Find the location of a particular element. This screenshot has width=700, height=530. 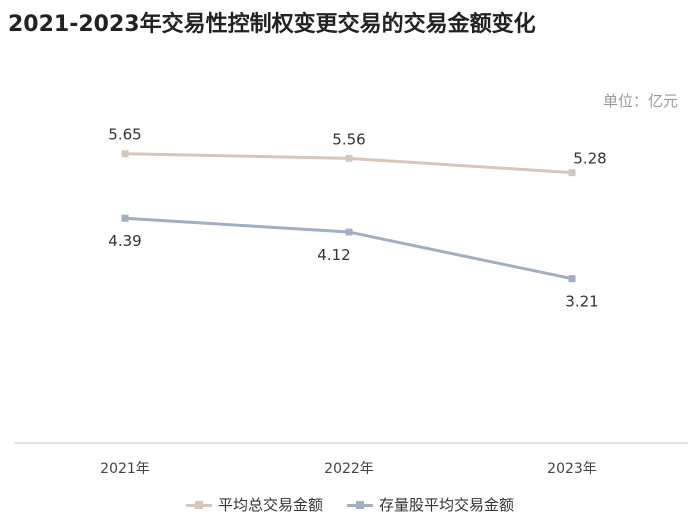

legend-item-series-0: 平均总交易金额 is located at coordinates (254, 504).